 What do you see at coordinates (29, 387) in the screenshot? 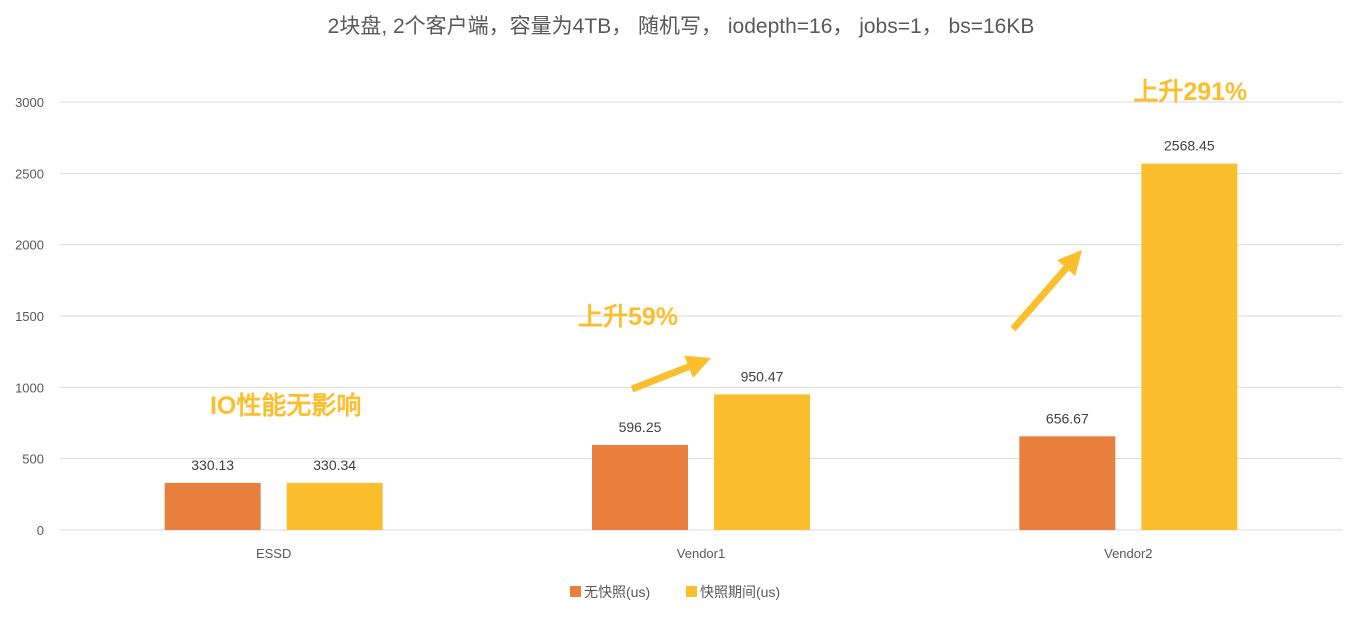
I see `y-tick-label: 1000` at bounding box center [29, 387].